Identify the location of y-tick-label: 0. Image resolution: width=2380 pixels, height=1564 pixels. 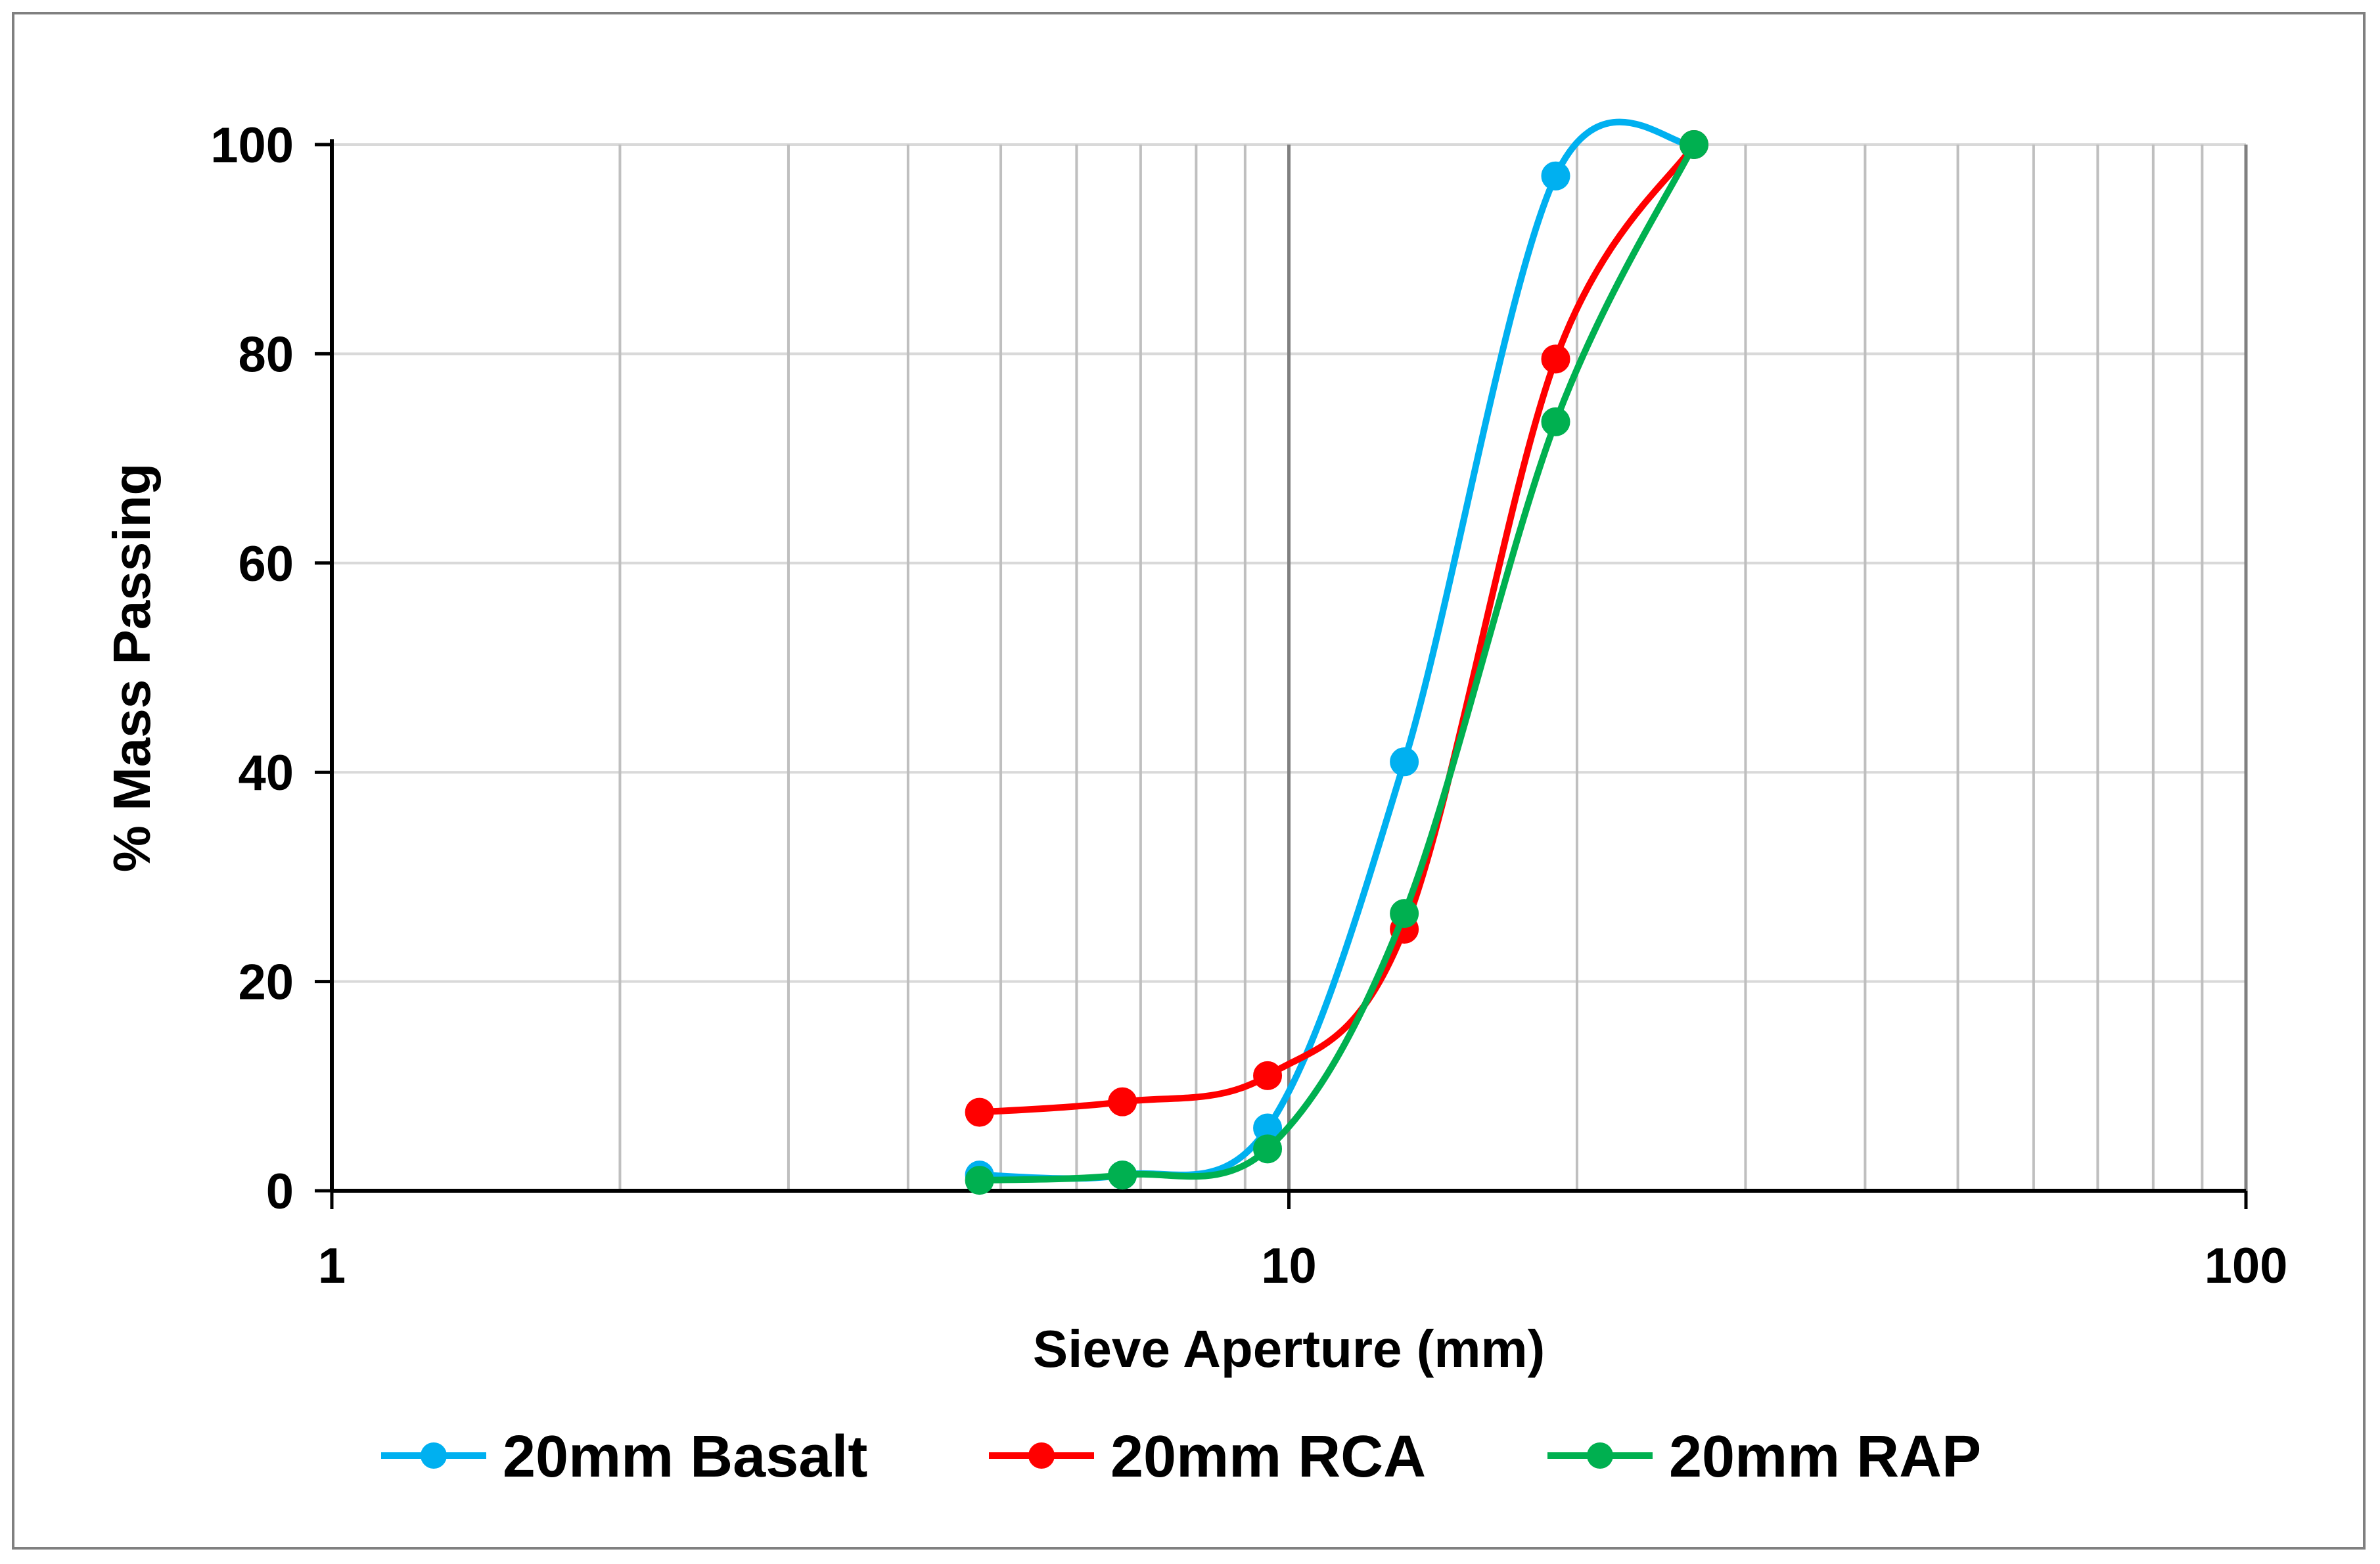
(280, 1192).